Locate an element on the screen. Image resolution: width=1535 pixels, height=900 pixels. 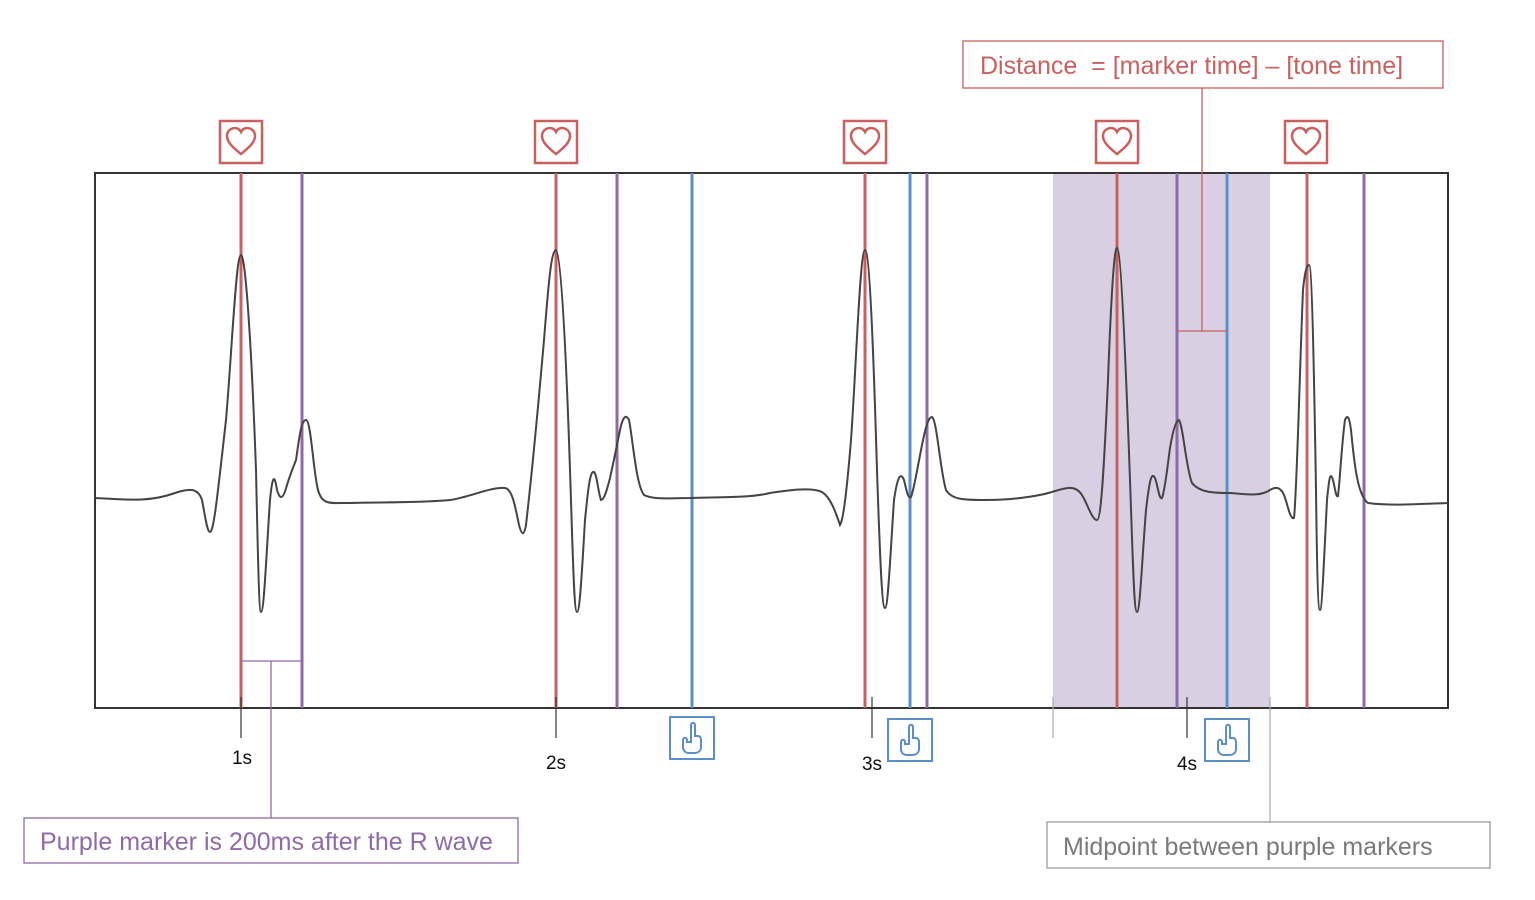
midpoint-ticks is located at coordinates (1161, 759).